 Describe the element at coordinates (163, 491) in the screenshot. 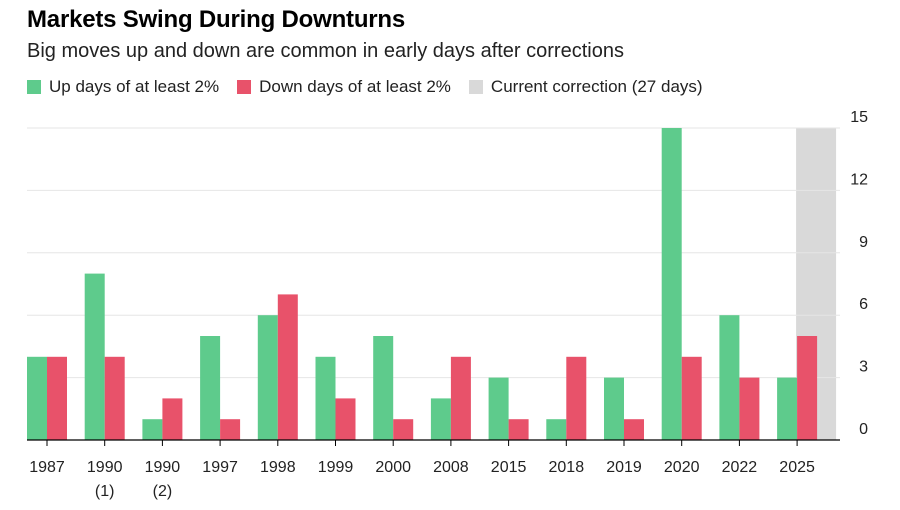

I see `x-tick-label-line2: (2)` at that location.